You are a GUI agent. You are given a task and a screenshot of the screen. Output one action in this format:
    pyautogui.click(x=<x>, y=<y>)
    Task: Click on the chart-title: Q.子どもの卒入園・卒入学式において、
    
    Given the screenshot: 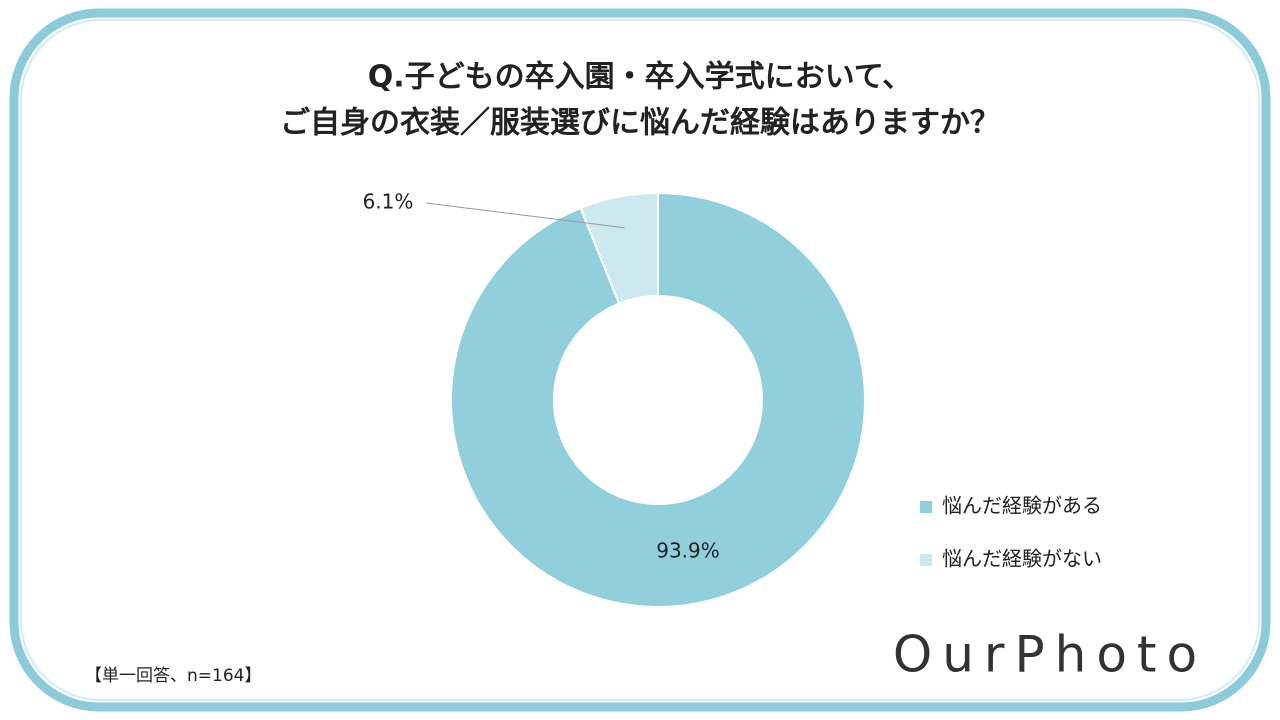 What is the action you would take?
    pyautogui.click(x=640, y=77)
    